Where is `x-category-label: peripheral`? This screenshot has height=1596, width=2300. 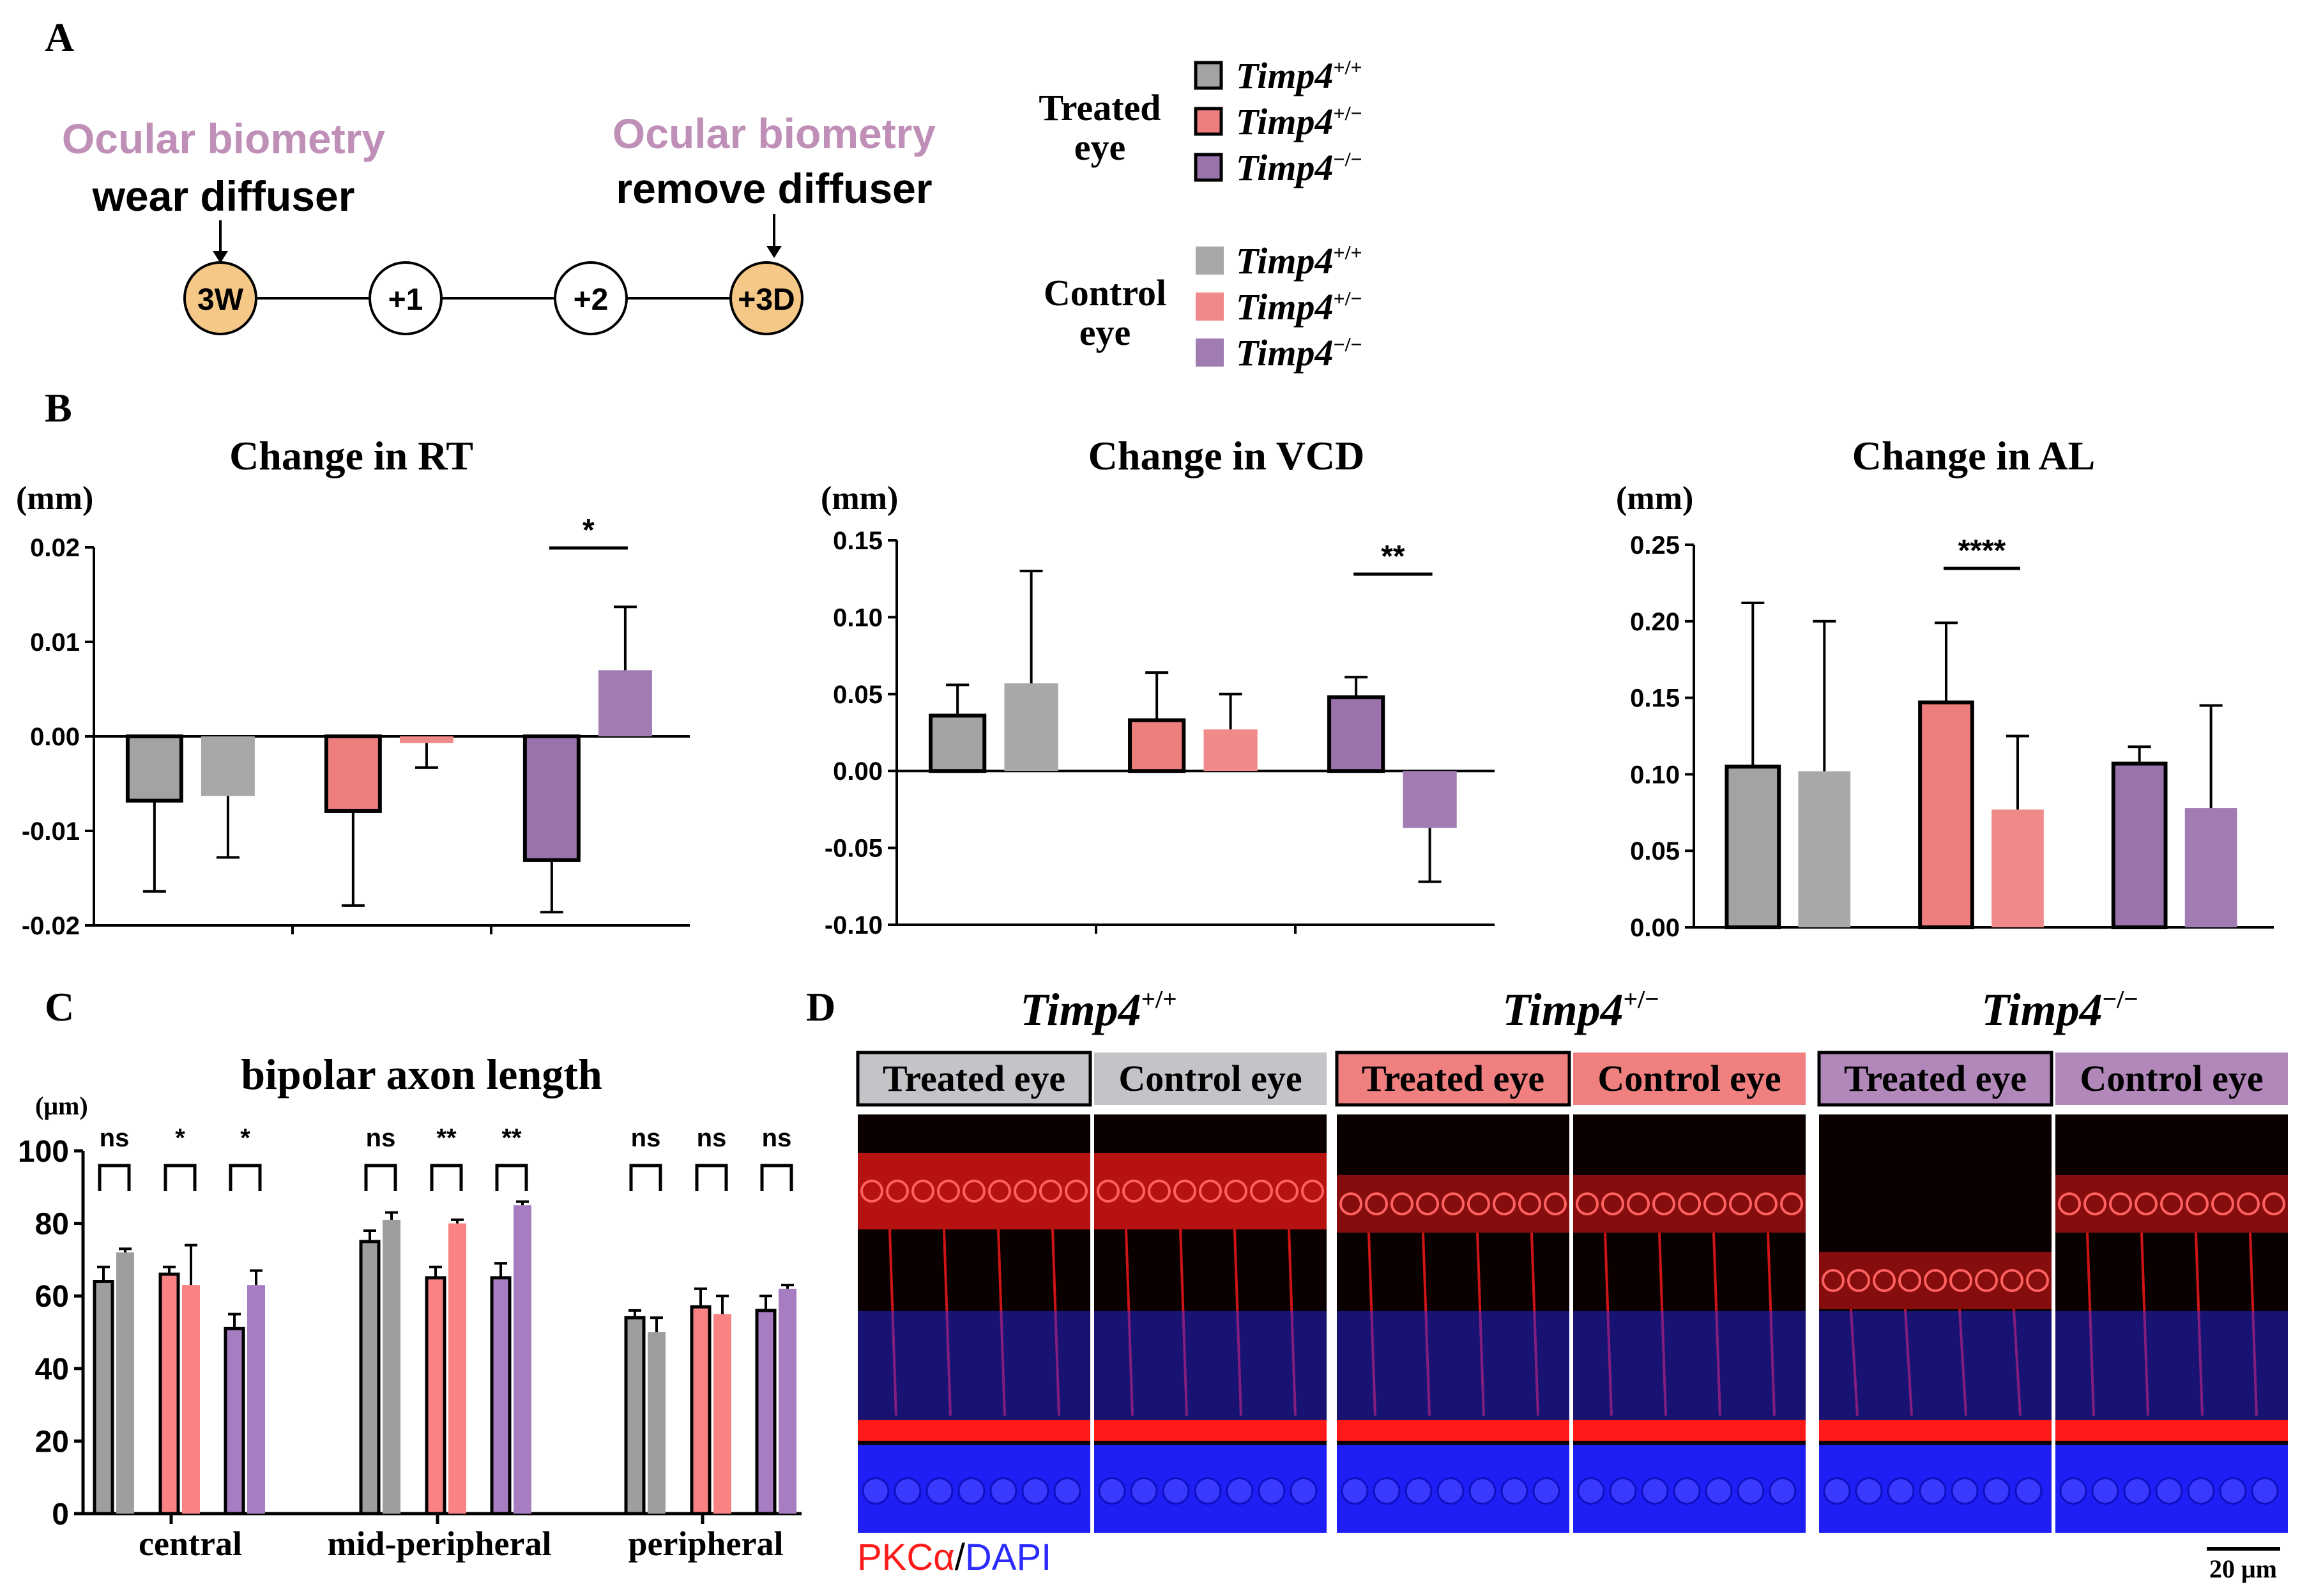 x-category-label: peripheral is located at coordinates (706, 1543).